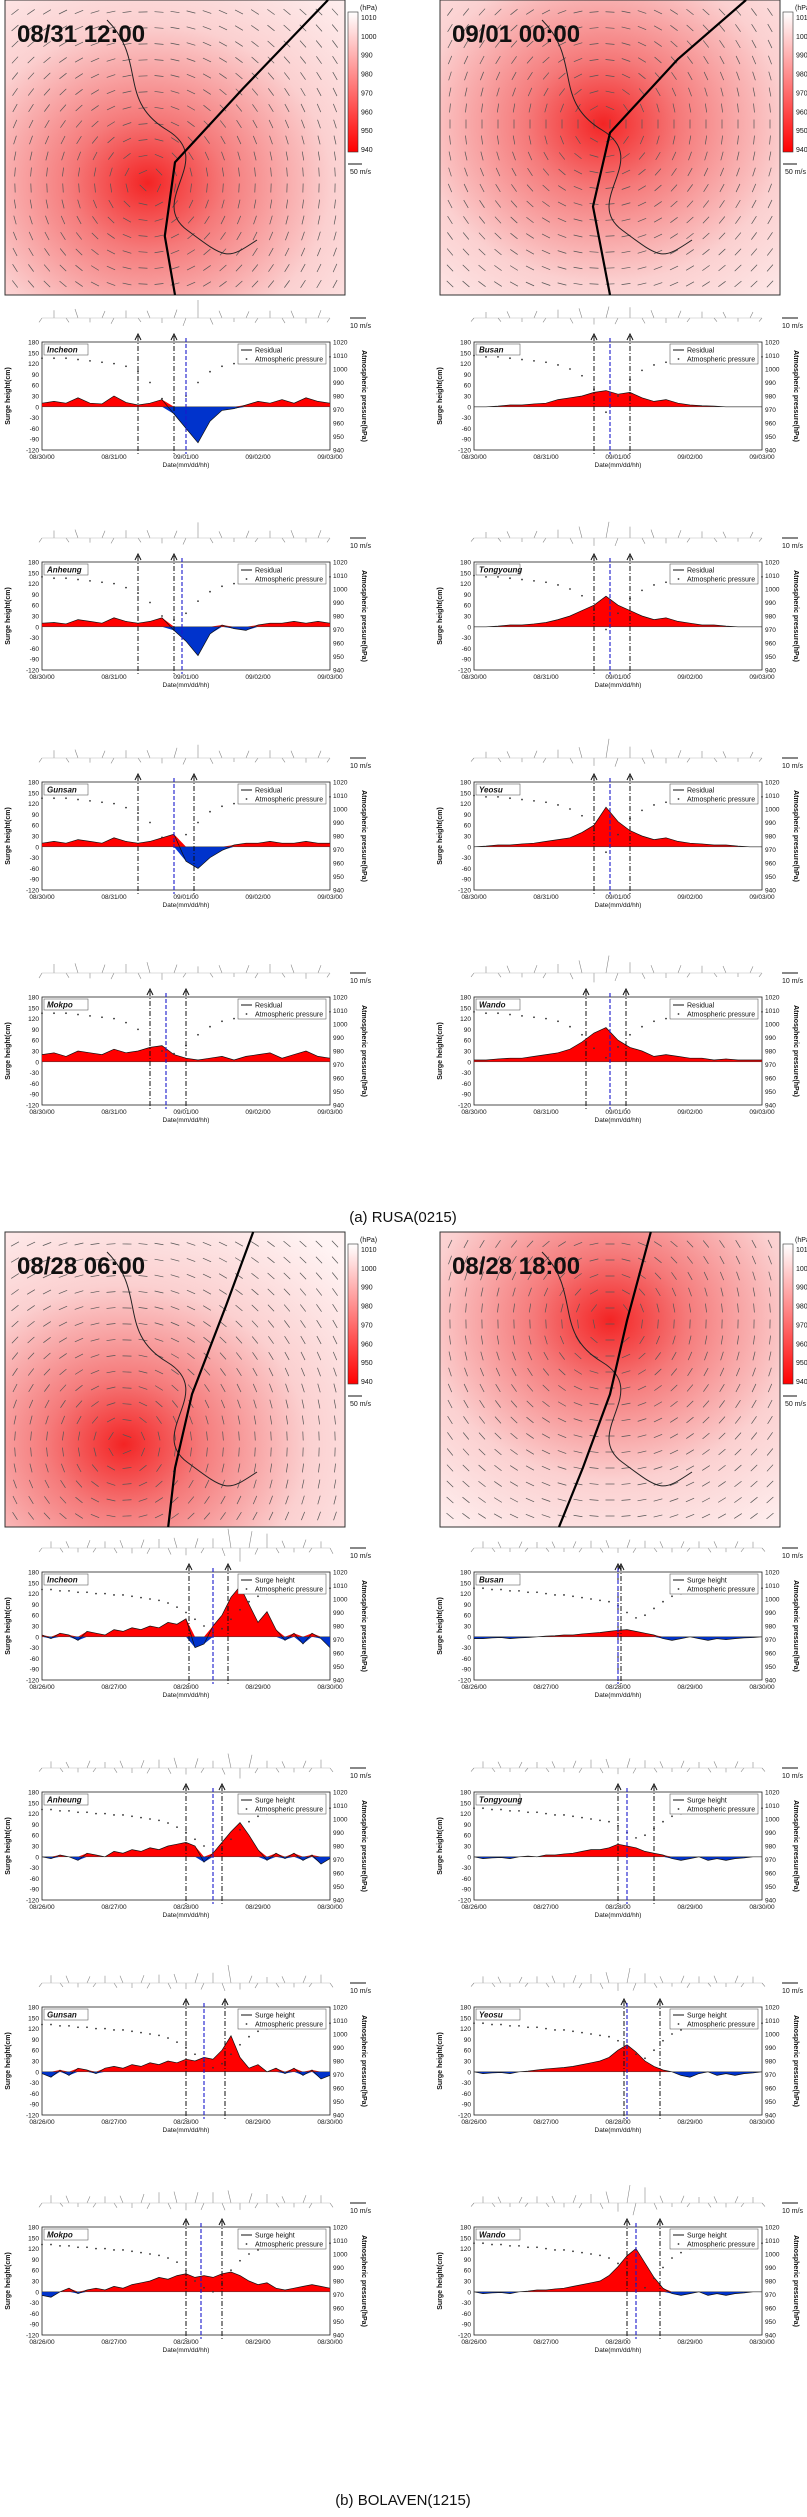 The height and width of the screenshot is (2517, 807). What do you see at coordinates (367, 1288) in the screenshot?
I see `colorbar-tick: 990` at bounding box center [367, 1288].